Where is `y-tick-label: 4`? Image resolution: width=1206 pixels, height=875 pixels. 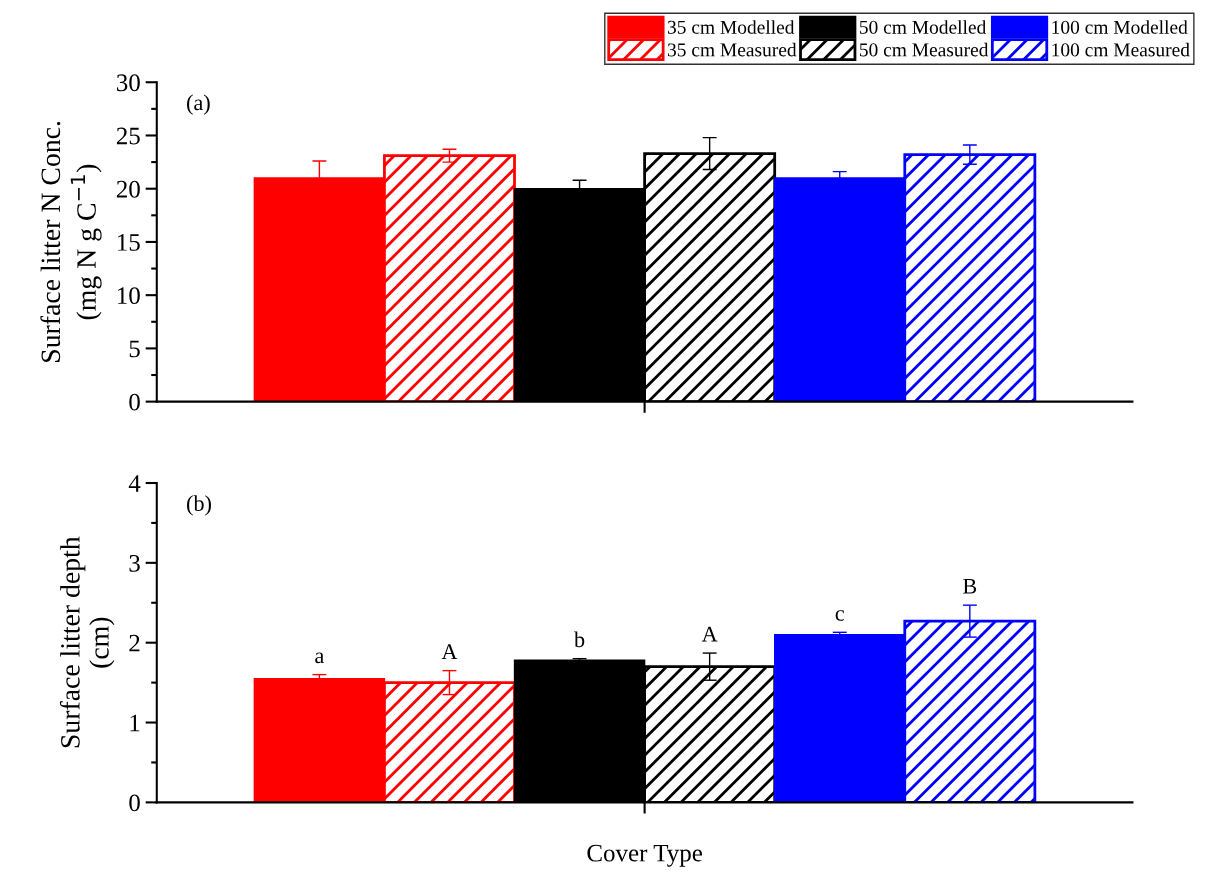
y-tick-label: 4 is located at coordinates (134, 483).